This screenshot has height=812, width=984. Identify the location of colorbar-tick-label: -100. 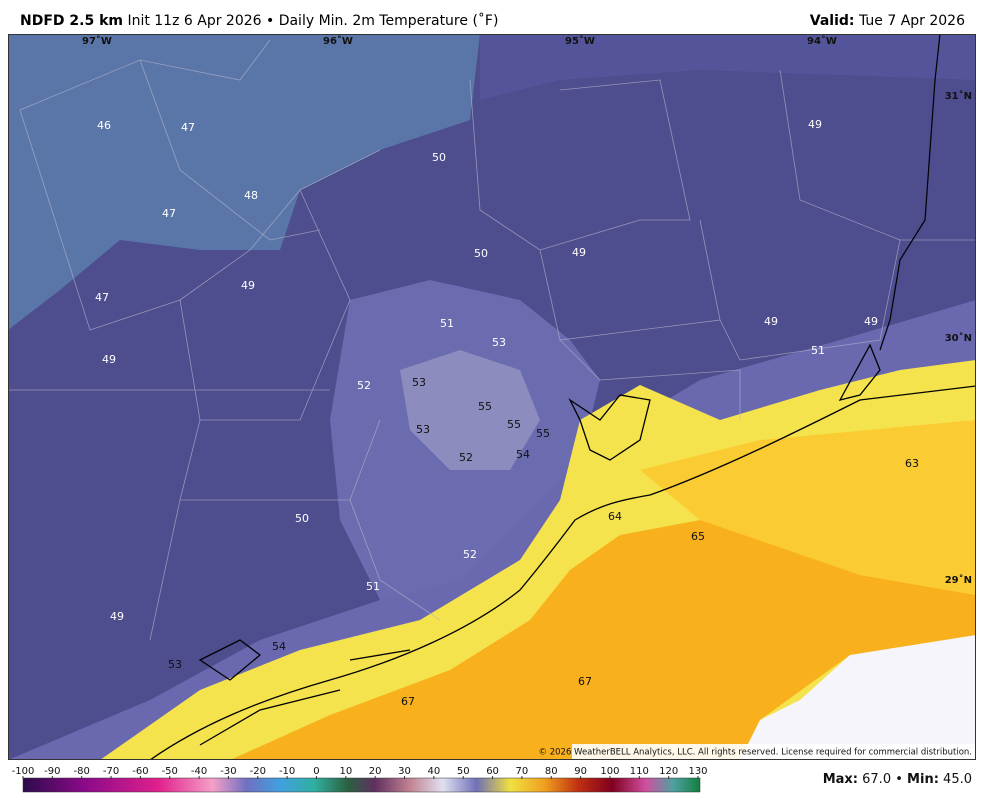
(23, 771).